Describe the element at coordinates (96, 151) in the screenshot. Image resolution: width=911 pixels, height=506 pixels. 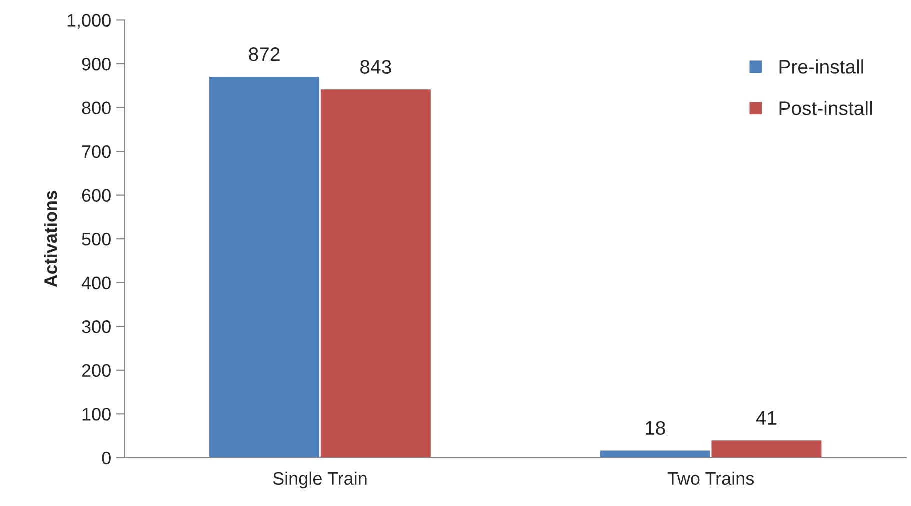
I see `y-tick-label: 700` at that location.